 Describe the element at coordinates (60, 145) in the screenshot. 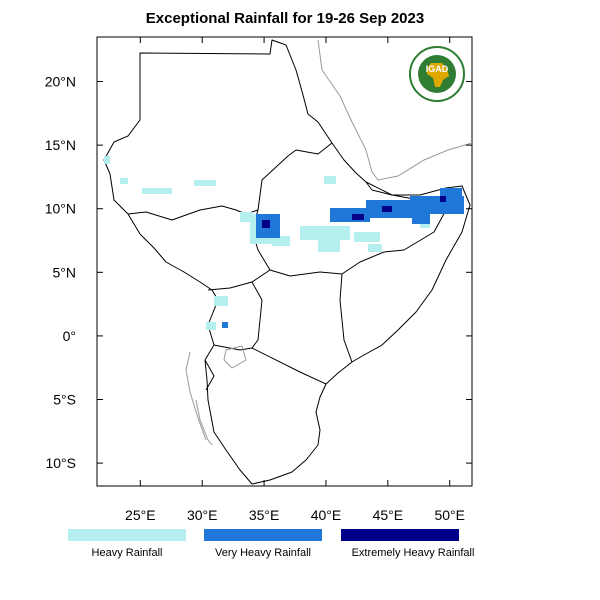

I see `y-tick-label: 15°N` at that location.